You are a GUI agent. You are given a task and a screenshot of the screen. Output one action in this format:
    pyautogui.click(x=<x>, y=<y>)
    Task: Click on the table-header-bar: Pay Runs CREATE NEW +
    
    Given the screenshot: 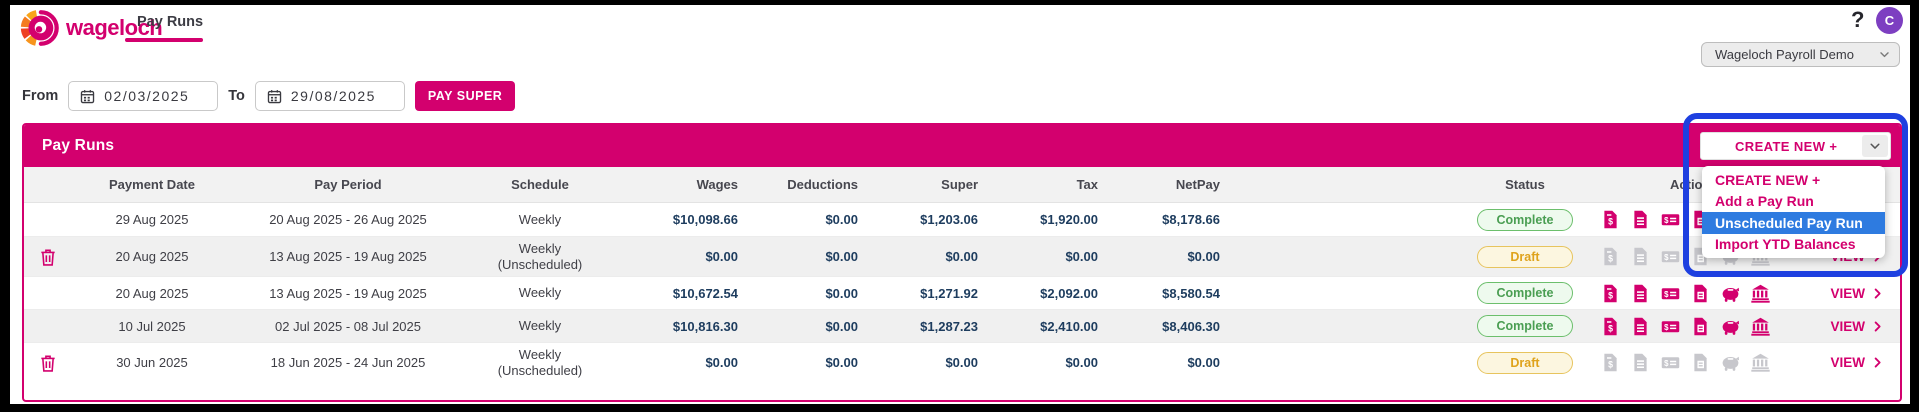 What is the action you would take?
    pyautogui.click(x=962, y=146)
    